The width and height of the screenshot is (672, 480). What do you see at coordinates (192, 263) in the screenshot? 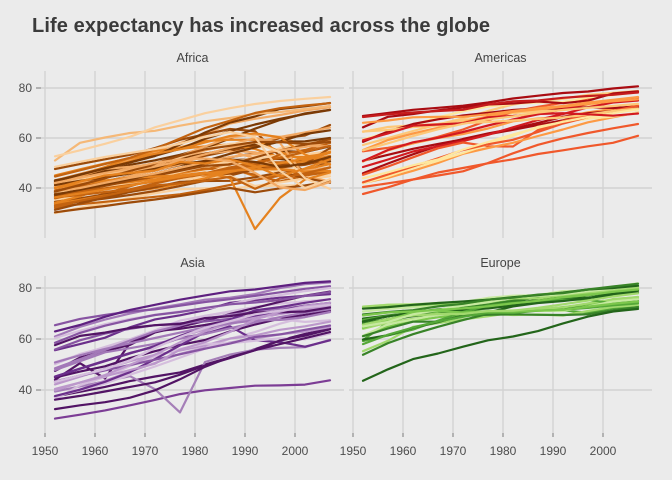
I see `facet-label-asia: Asia` at bounding box center [192, 263].